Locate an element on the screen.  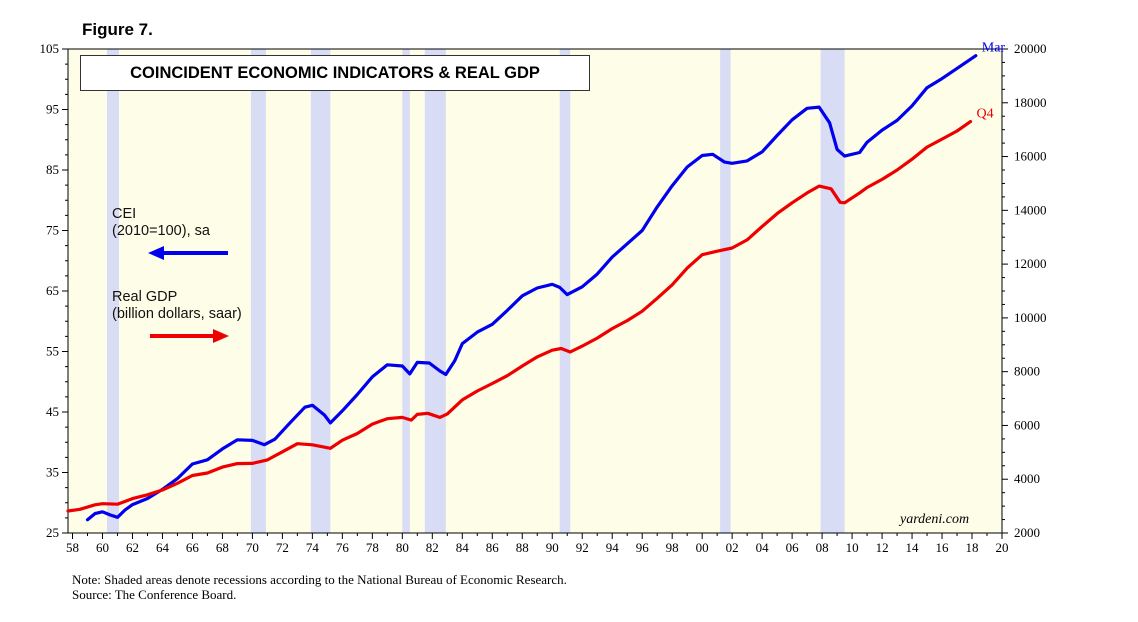
x-tick-label: 98 is located at coordinates (672, 547).